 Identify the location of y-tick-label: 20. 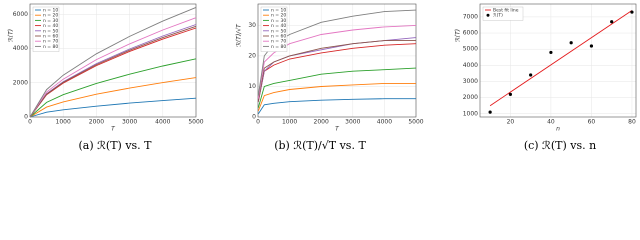
(252, 55).